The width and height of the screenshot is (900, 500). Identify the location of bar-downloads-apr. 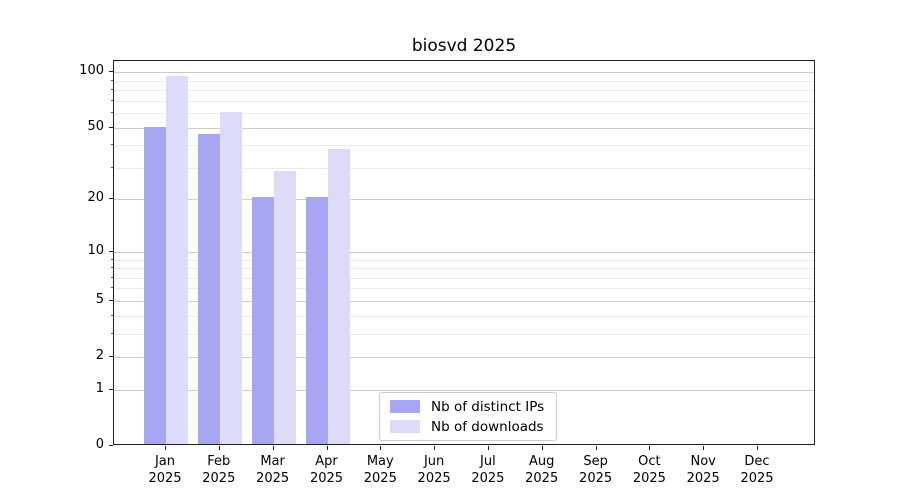
(338, 296).